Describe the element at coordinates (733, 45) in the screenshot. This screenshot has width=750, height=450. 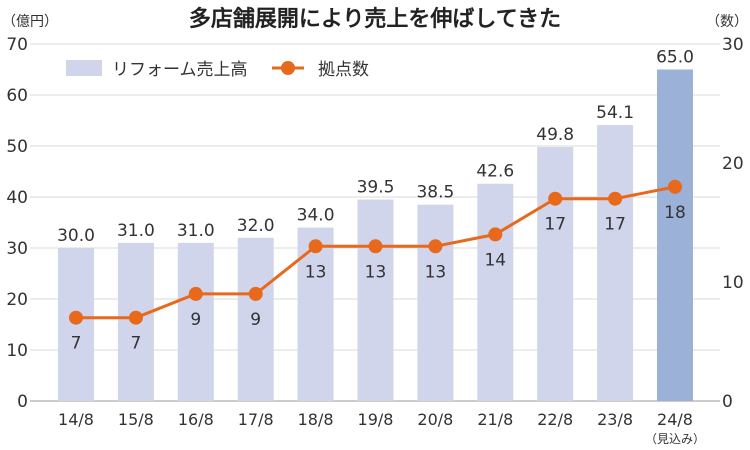
I see `right-tick-label: 30` at that location.